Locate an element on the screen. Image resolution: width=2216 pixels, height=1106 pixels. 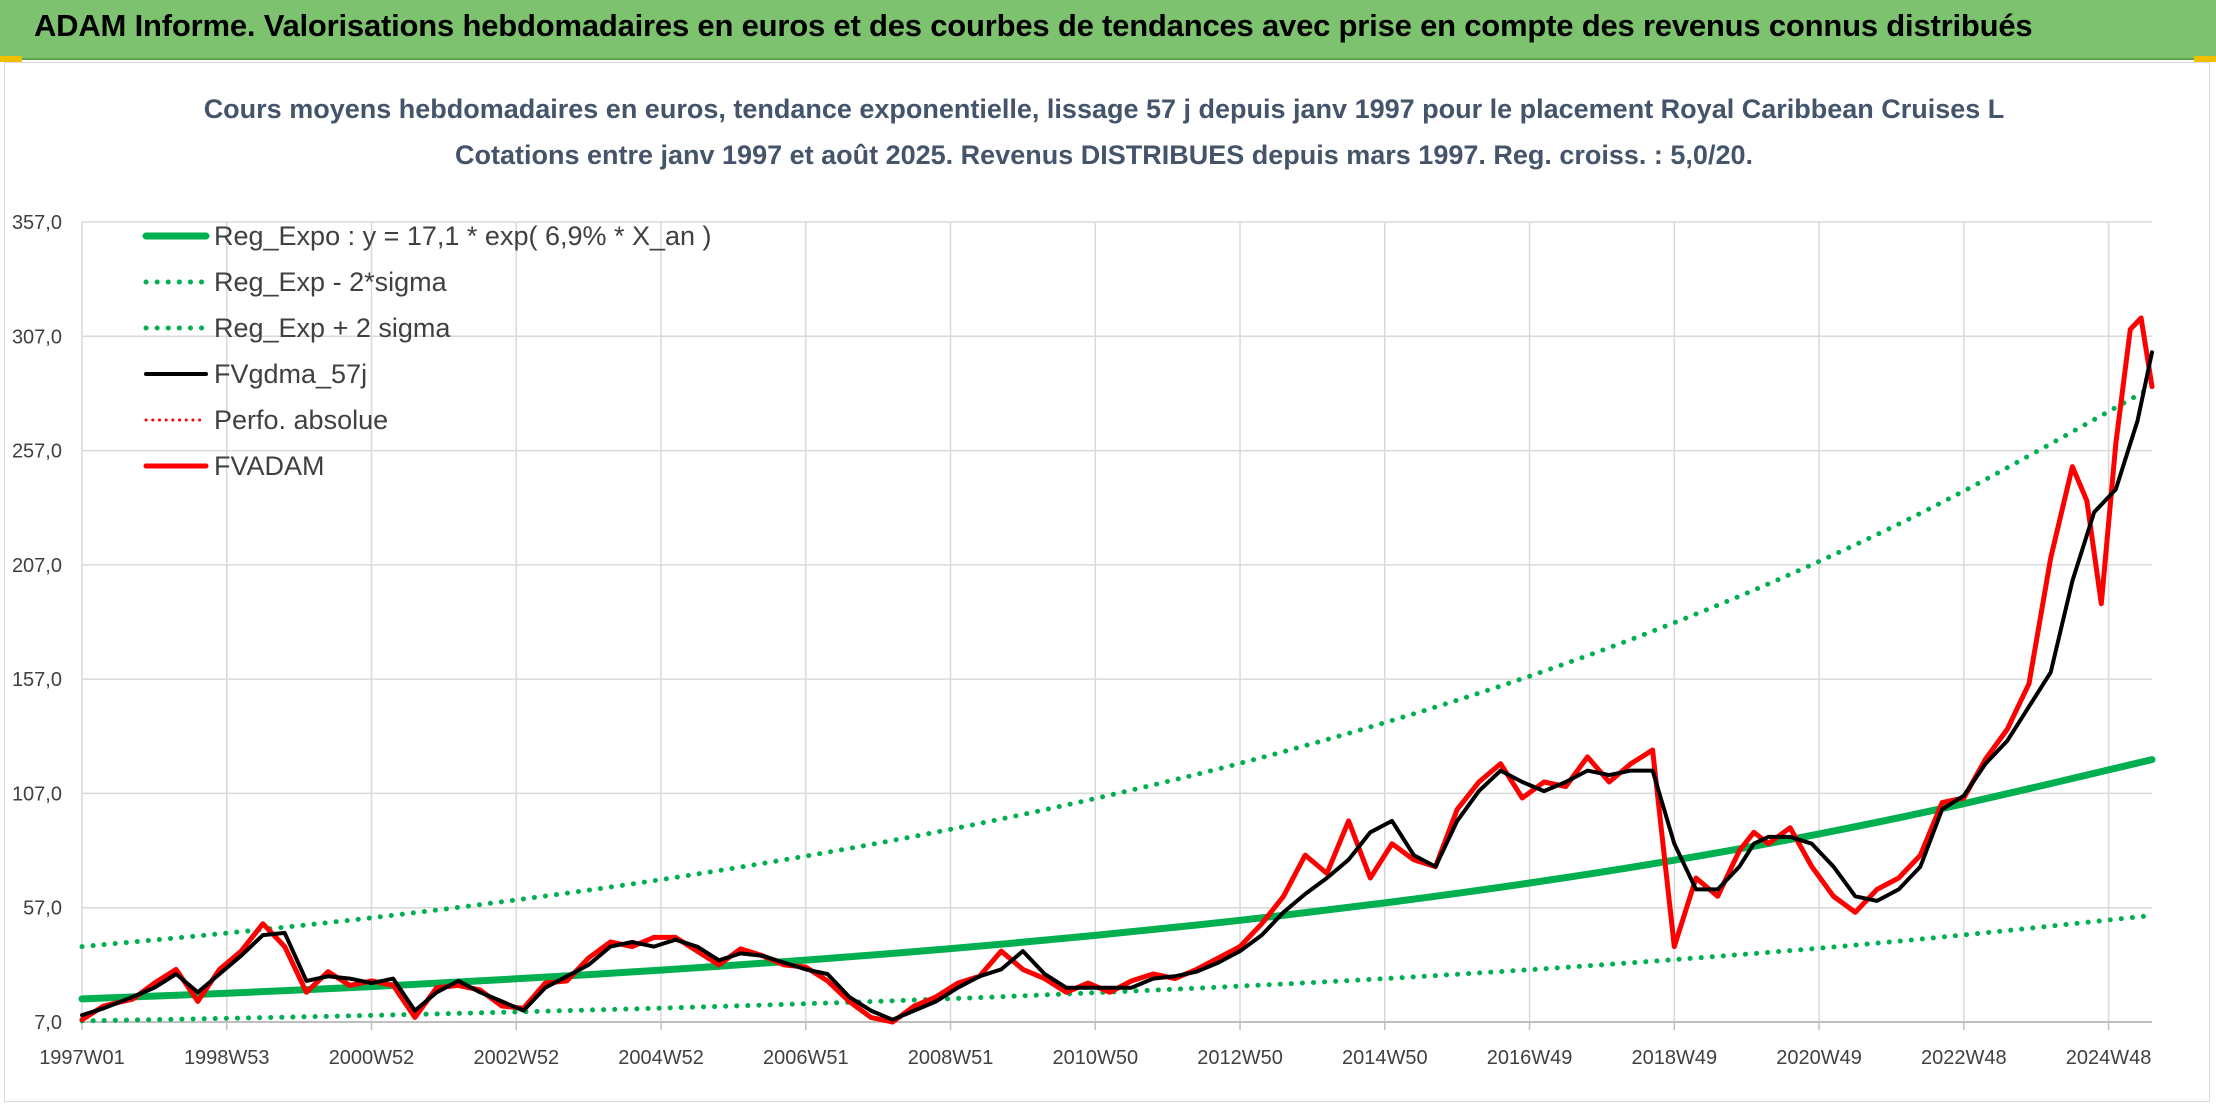
y-tick-label: 57,0 is located at coordinates (42, 909).